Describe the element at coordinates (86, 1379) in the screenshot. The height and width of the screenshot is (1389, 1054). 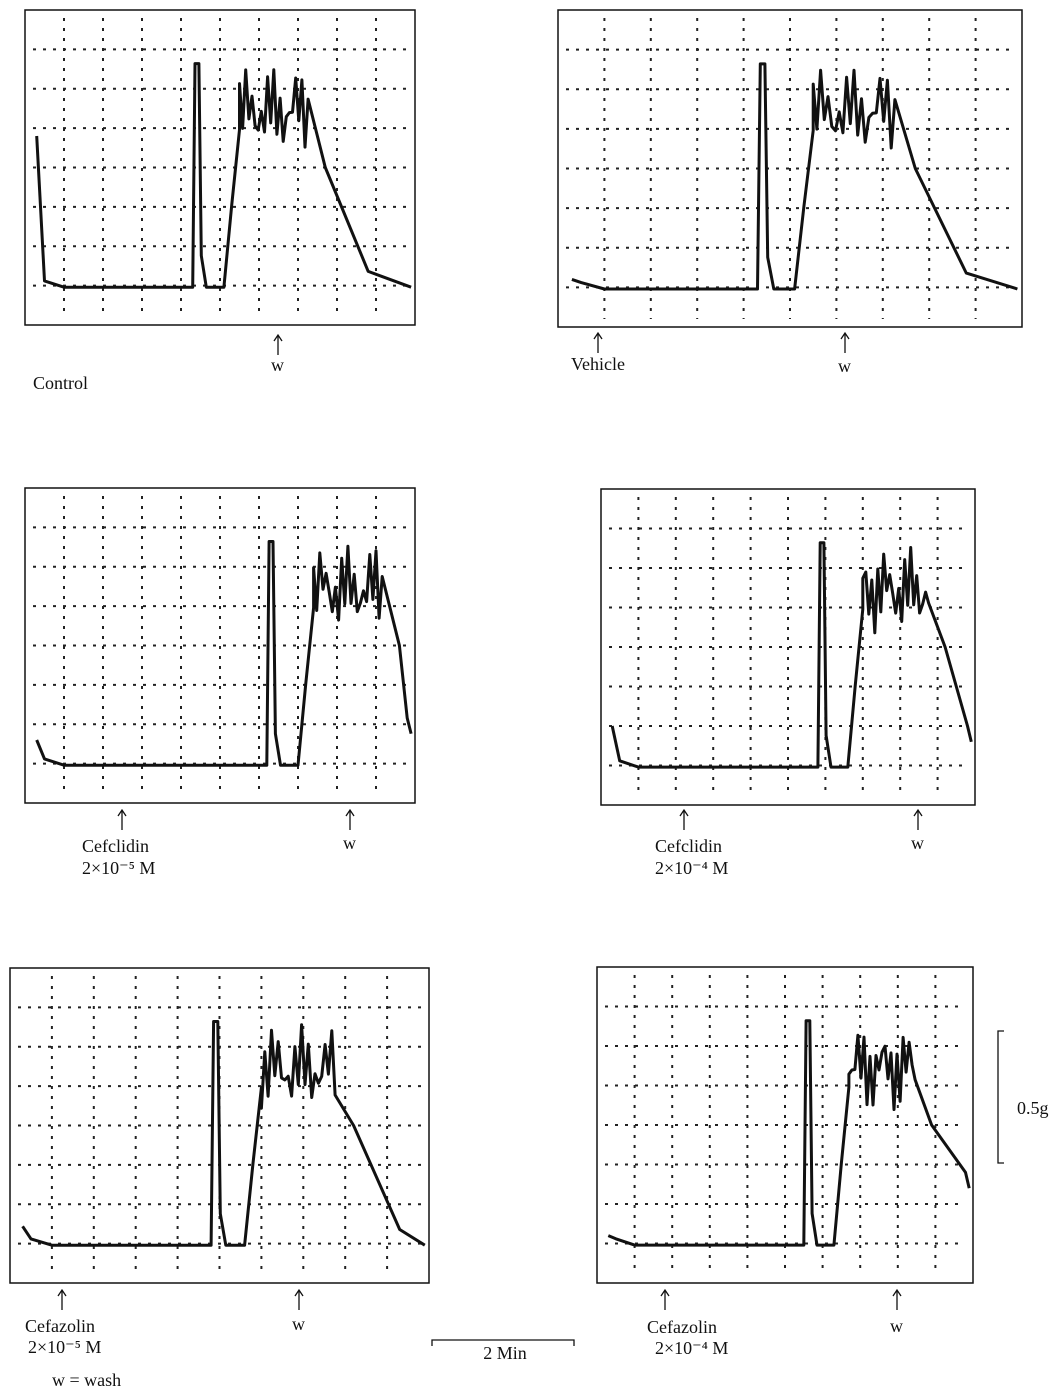
I see `legend: w = wash` at that location.